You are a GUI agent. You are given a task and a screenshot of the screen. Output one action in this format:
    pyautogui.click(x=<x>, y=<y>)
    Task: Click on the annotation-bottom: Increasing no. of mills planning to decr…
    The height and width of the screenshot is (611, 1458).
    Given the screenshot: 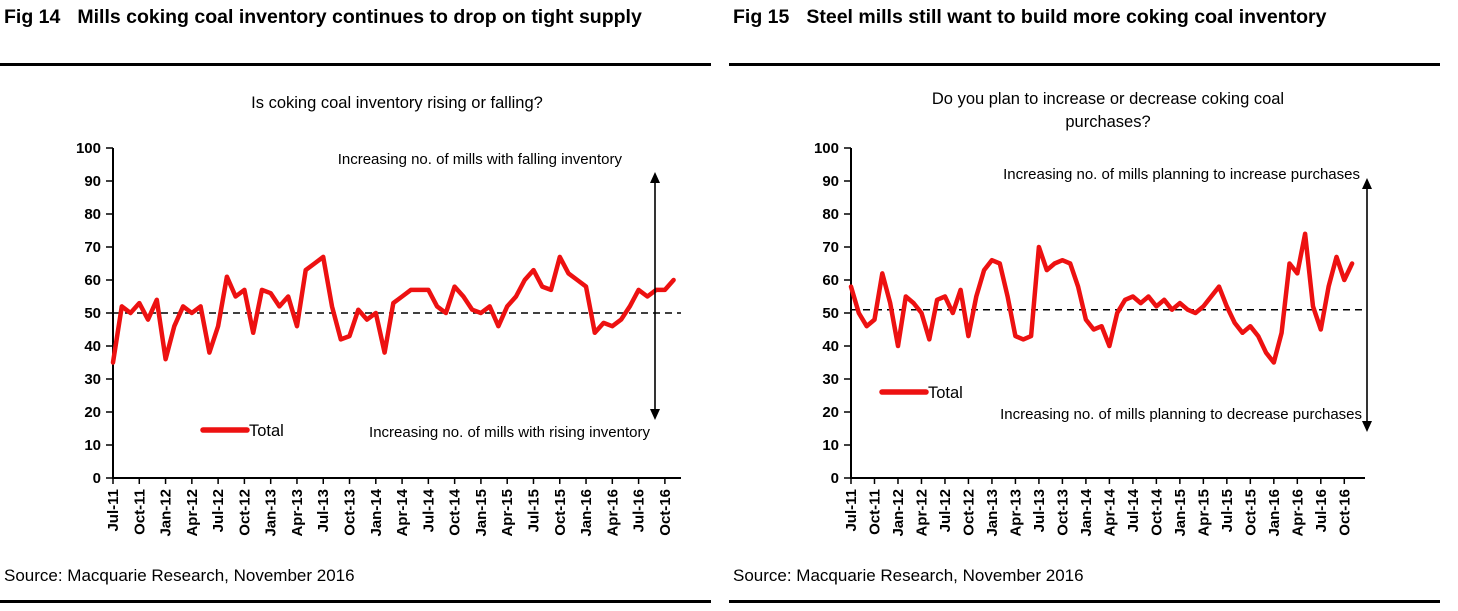 What is the action you would take?
    pyautogui.click(x=1181, y=414)
    